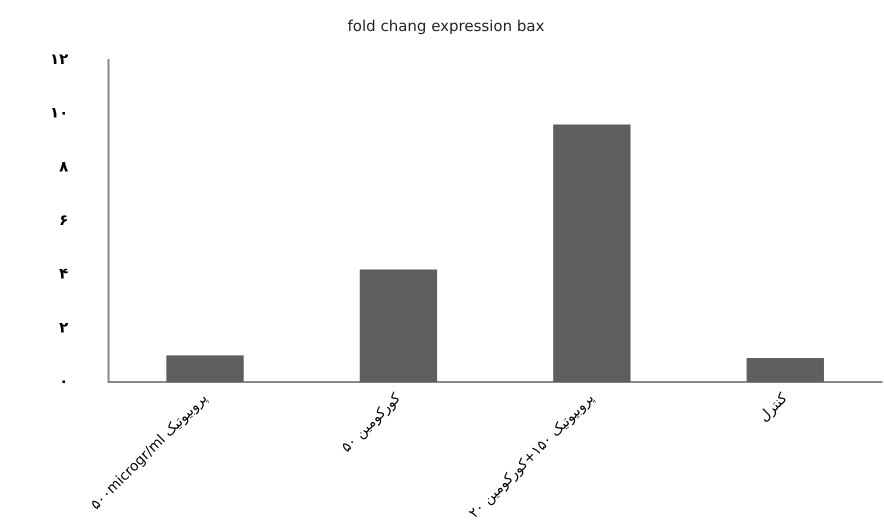 The image size is (884, 530). I want to click on y-tick-label: ۲, so click(63, 327).